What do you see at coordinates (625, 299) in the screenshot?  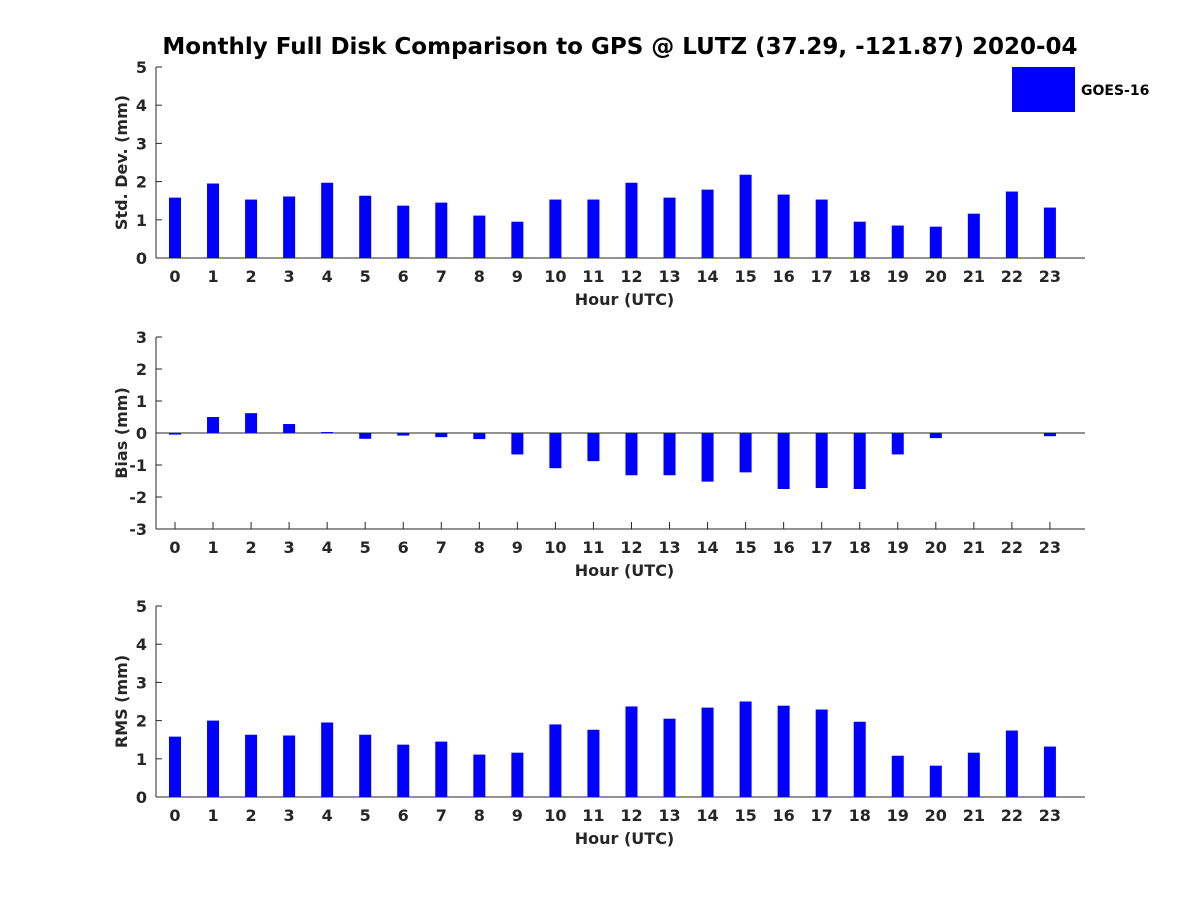 I see `x-axis-label: Hour (UTC)` at bounding box center [625, 299].